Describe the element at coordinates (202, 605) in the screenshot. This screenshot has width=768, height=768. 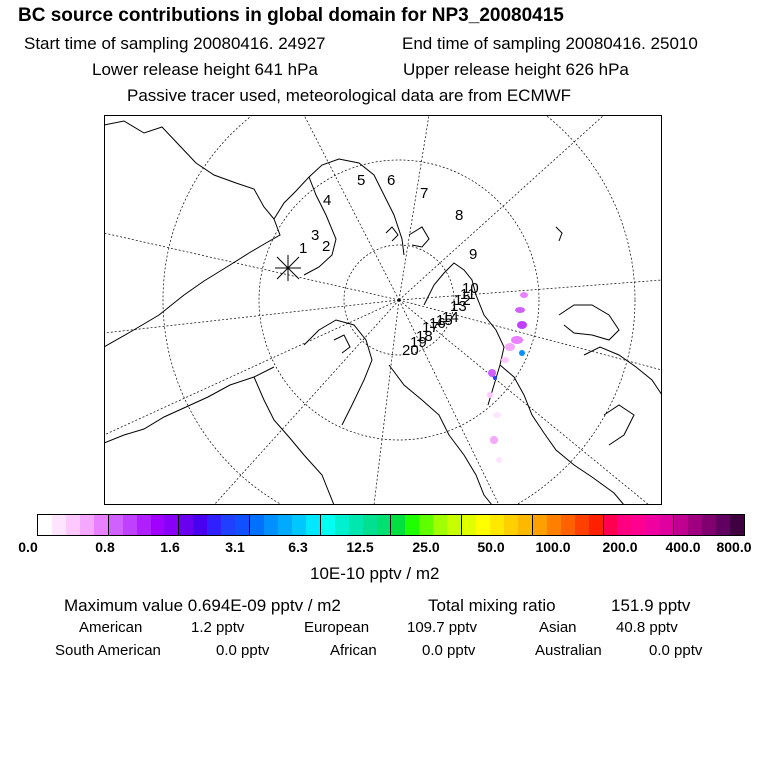
I see `max-value-text: Maximum value 0.694E-09 pptv / m2` at that location.